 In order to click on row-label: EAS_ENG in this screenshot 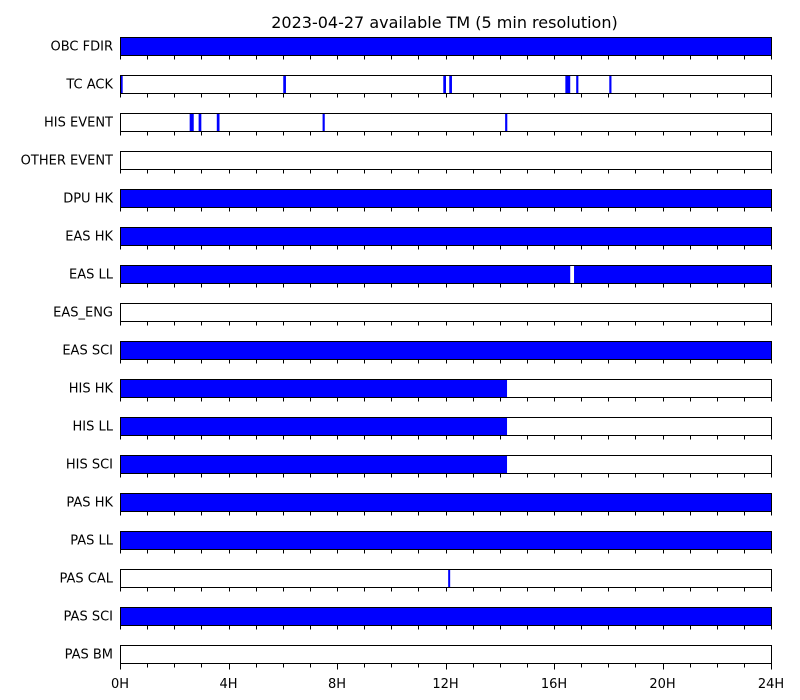, I will do `click(83, 313)`.